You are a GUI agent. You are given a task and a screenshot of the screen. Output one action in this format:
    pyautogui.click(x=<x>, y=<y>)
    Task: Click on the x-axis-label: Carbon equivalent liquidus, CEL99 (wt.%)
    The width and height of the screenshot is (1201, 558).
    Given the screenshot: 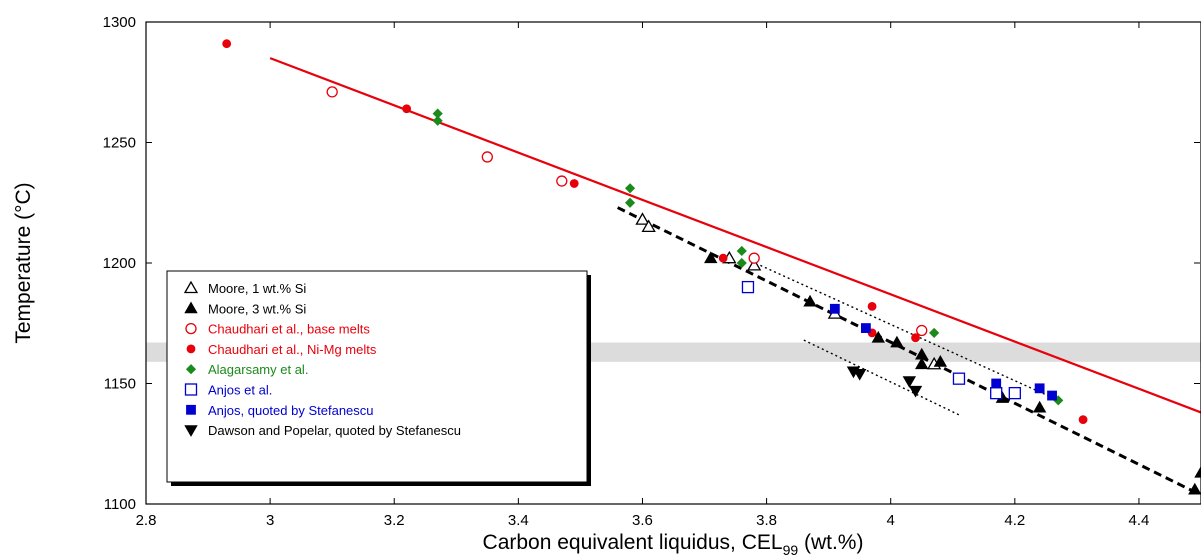 What is the action you would take?
    pyautogui.click(x=673, y=544)
    